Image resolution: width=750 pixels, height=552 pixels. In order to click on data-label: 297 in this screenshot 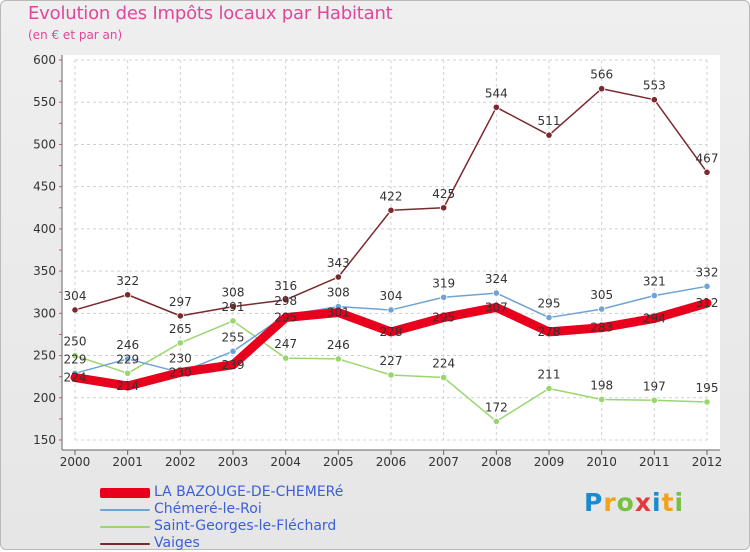, I will do `click(180, 302)`.